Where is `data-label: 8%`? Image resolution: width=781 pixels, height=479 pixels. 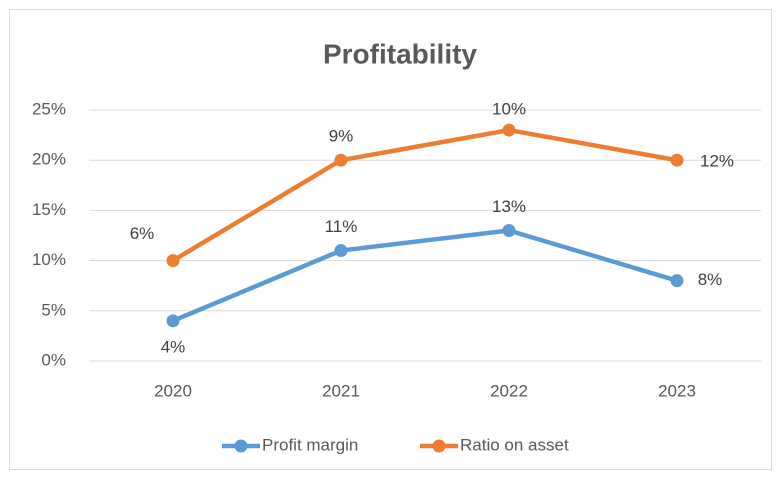
data-label: 8% is located at coordinates (710, 279).